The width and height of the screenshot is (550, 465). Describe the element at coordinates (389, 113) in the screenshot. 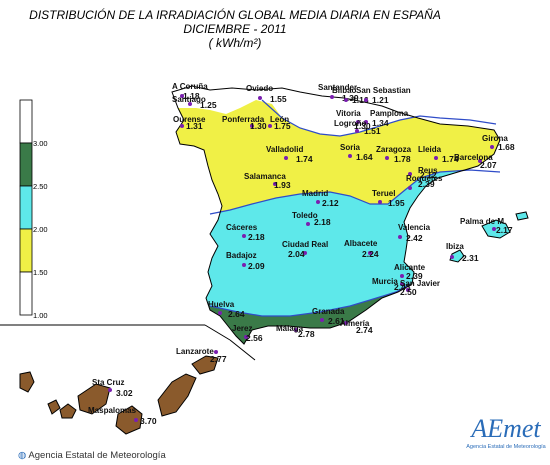

I see `station-name: Pamplona` at that location.